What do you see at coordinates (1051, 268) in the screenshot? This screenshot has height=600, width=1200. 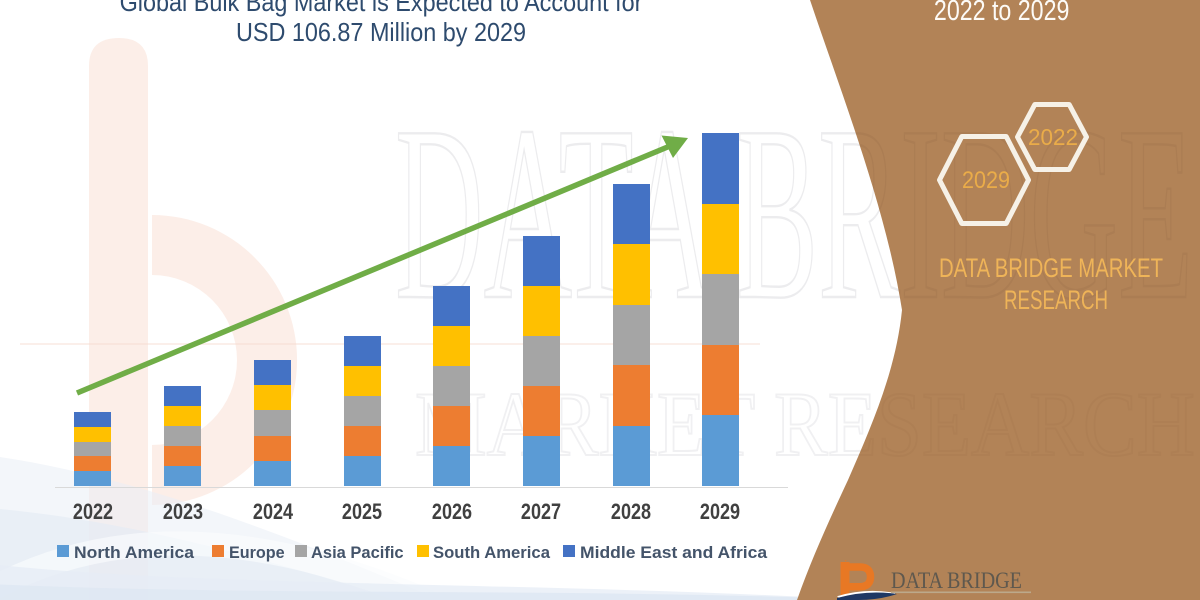 I see `svg-text: DATA BRIDGE MARKET` at bounding box center [1051, 268].